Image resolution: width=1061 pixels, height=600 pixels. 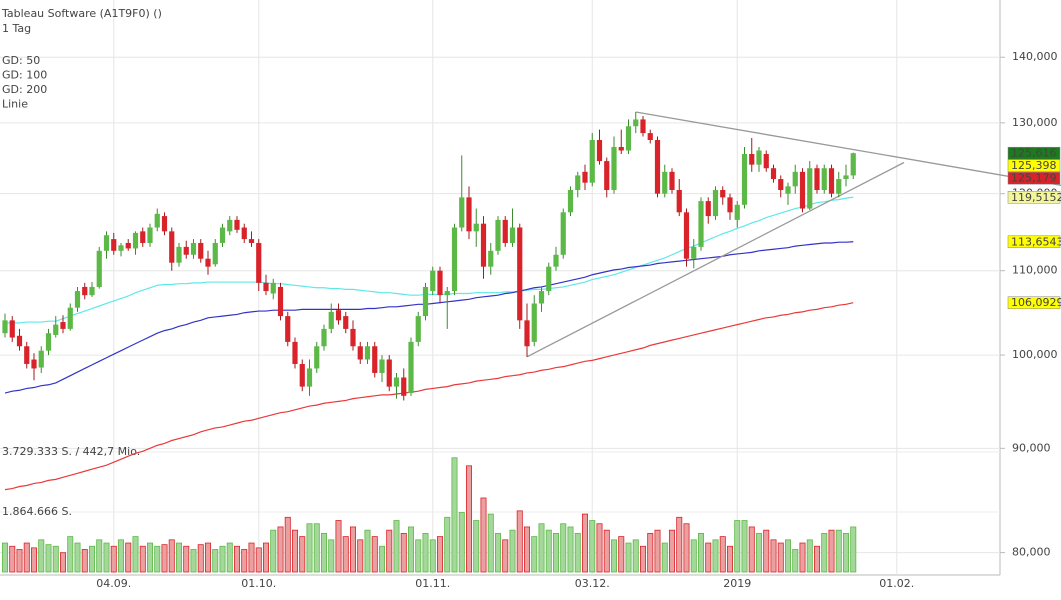 What do you see at coordinates (21, 60) in the screenshot?
I see `legend-entry: GD: 50` at bounding box center [21, 60].